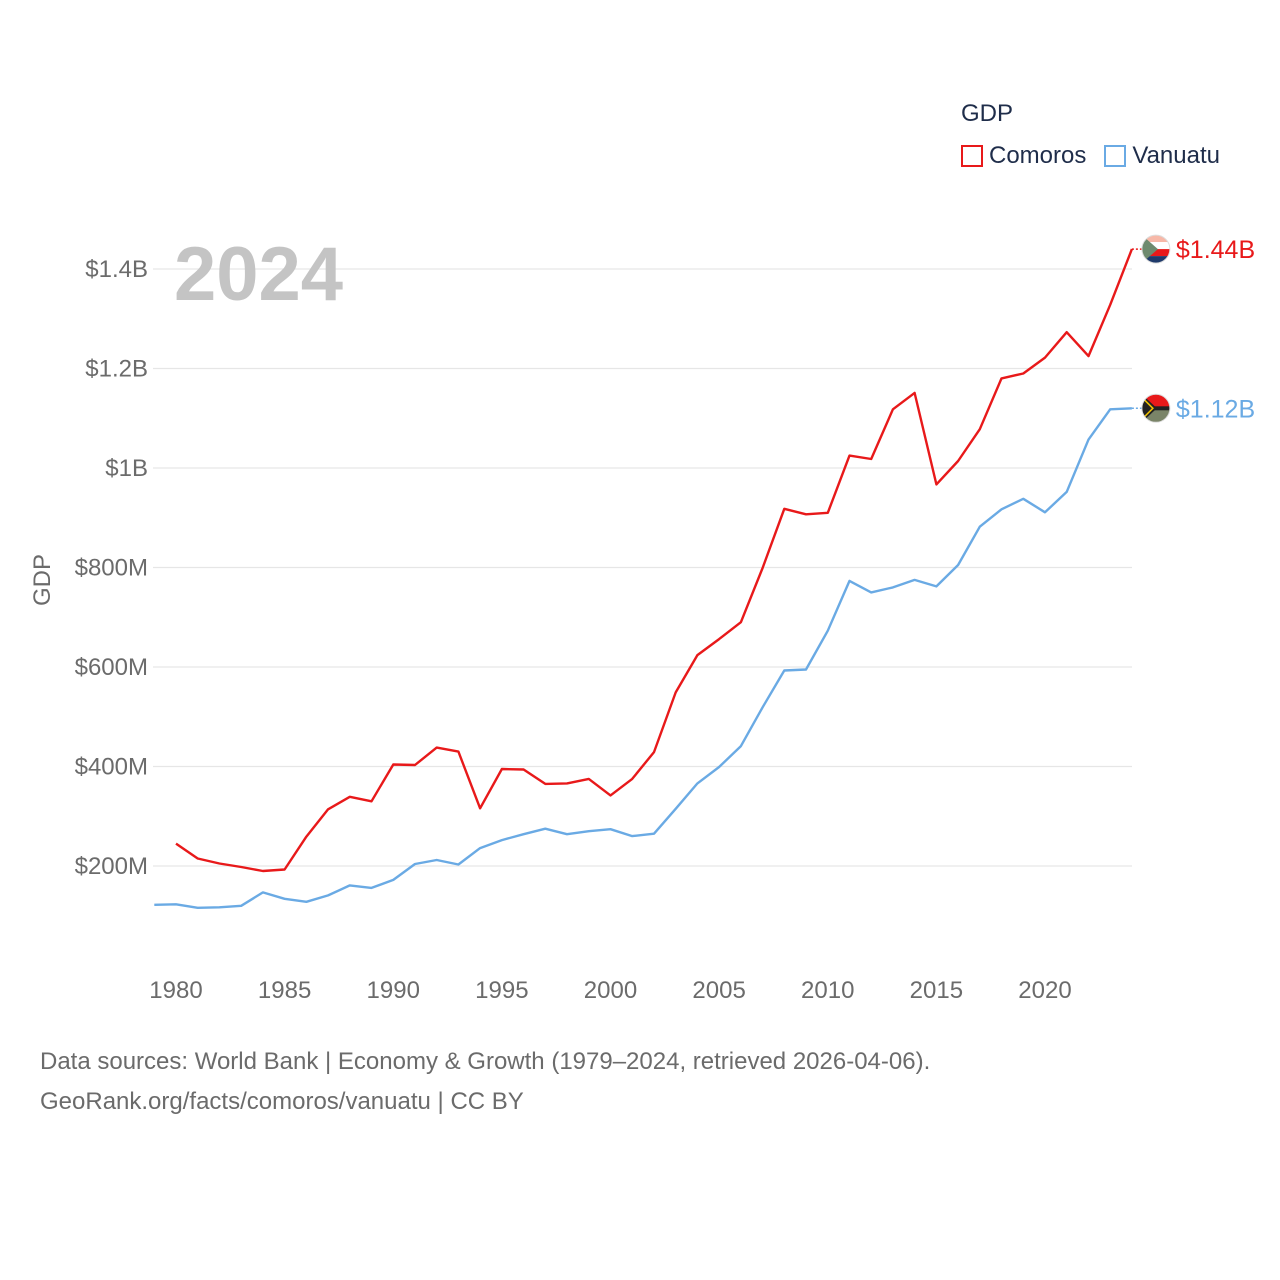 Image resolution: width=1280 pixels, height=1280 pixels. What do you see at coordinates (175, 990) in the screenshot?
I see `x-tick-label: 1980` at bounding box center [175, 990].